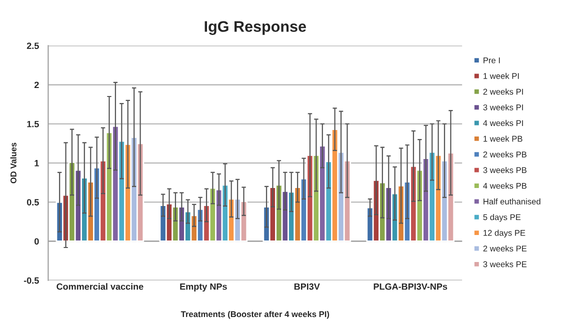 The image size is (567, 326). Describe the element at coordinates (36, 163) in the screenshot. I see `y-tick-label: 1` at that location.